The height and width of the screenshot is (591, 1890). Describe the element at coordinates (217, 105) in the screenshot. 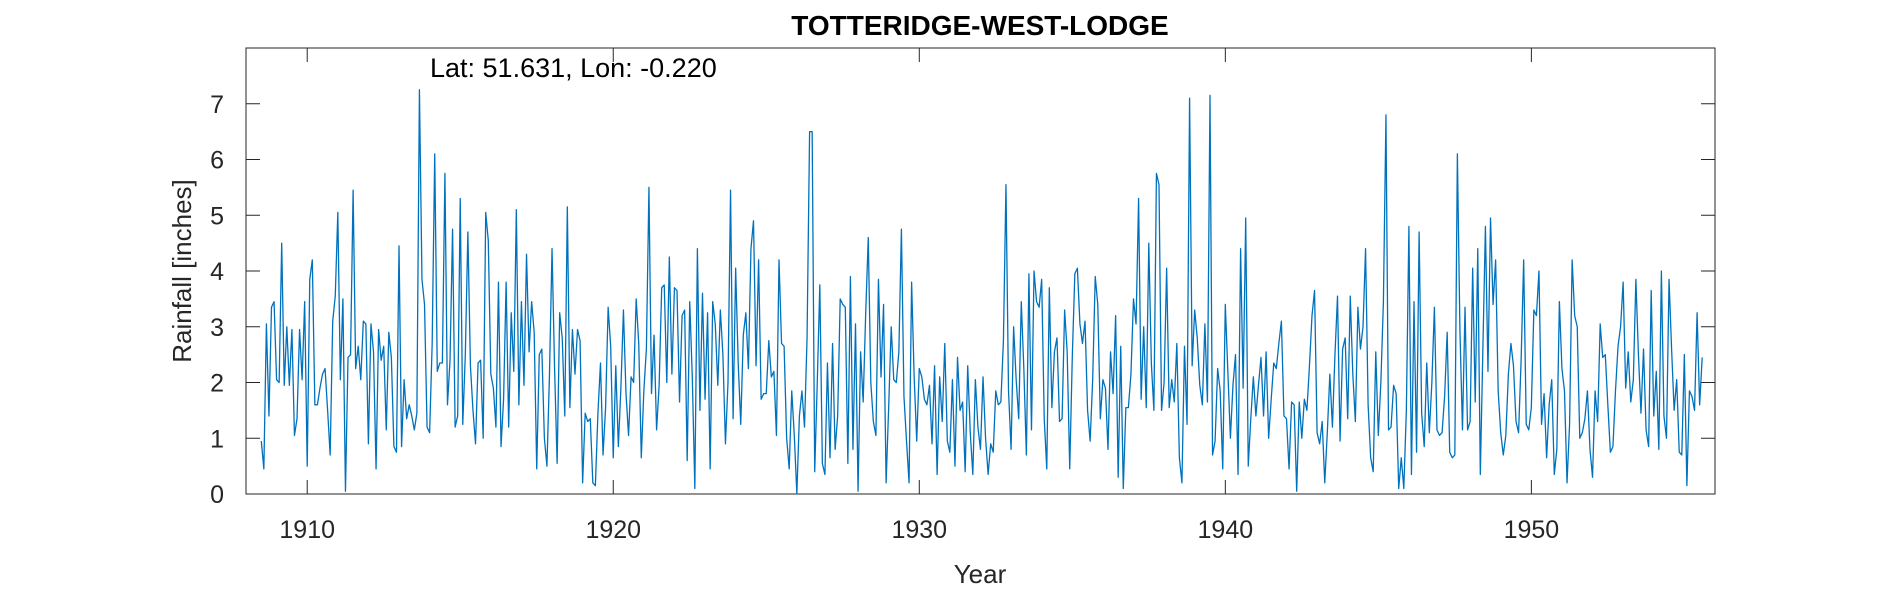

I see `y-tick-label: 7` at that location.